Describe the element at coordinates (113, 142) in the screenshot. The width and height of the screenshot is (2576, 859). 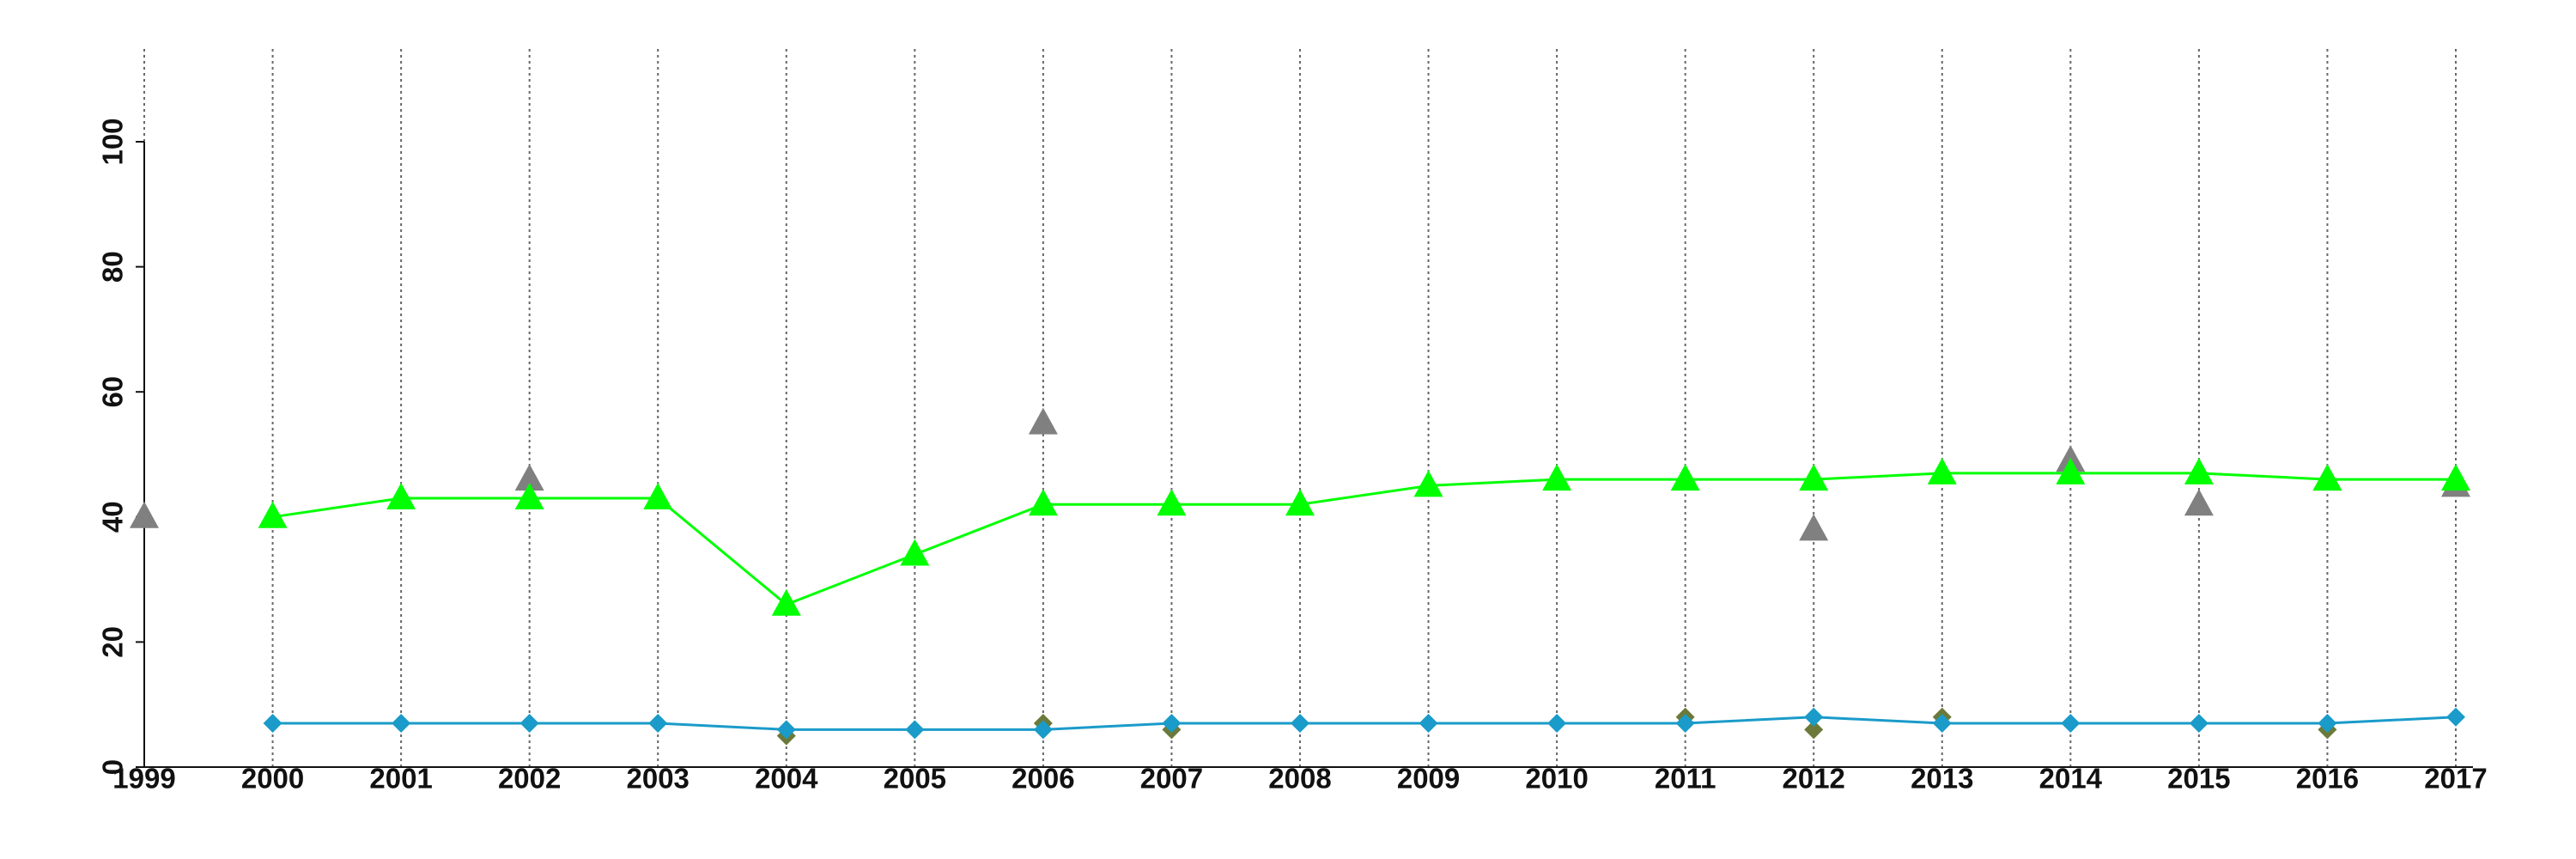
I see `y-tick-label: 100` at that location.